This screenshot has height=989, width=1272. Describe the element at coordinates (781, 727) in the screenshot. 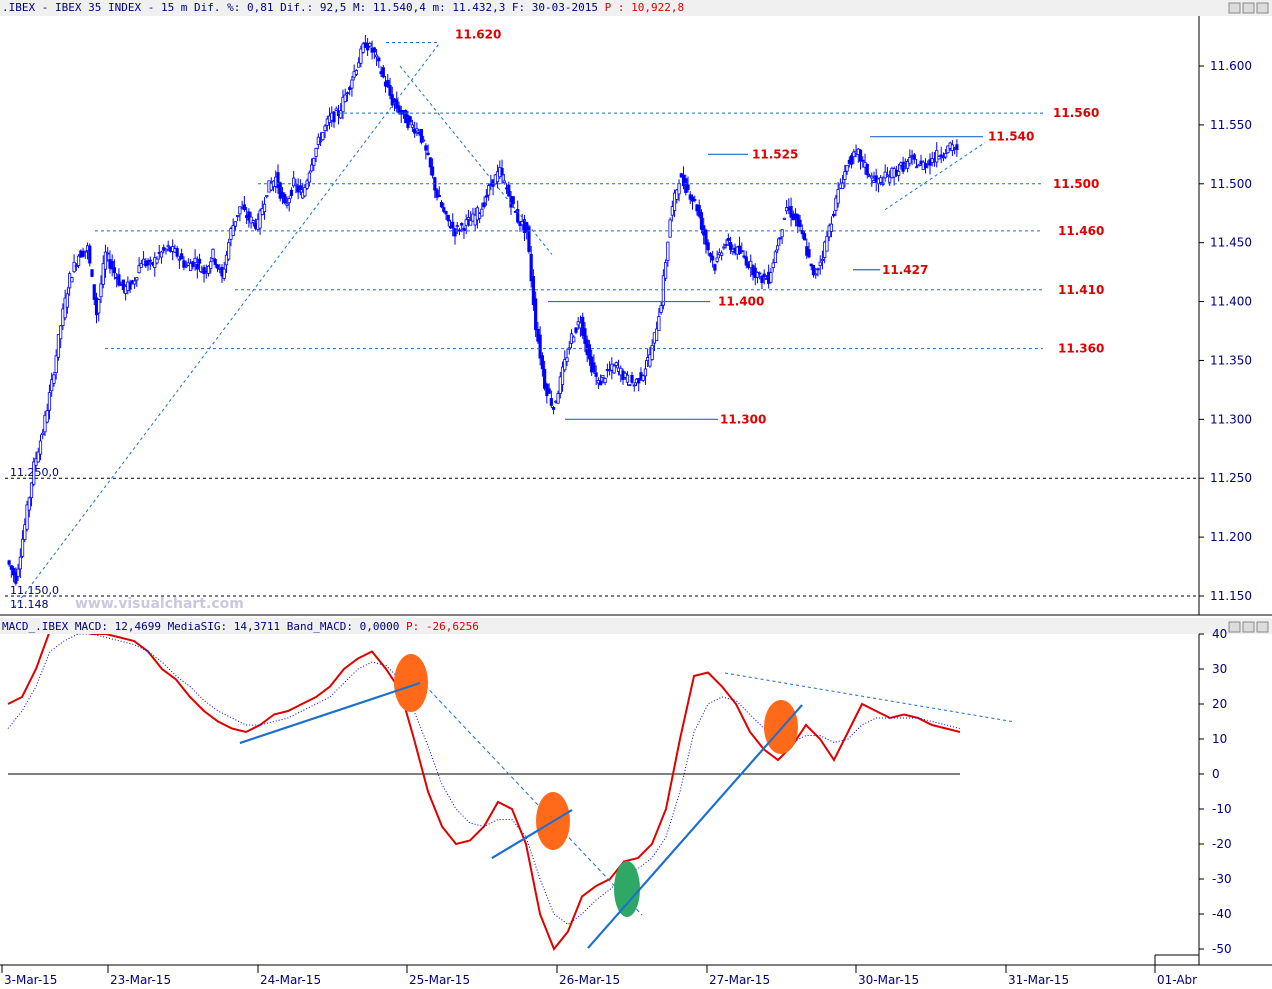

I see `signal-marker-orange` at that location.